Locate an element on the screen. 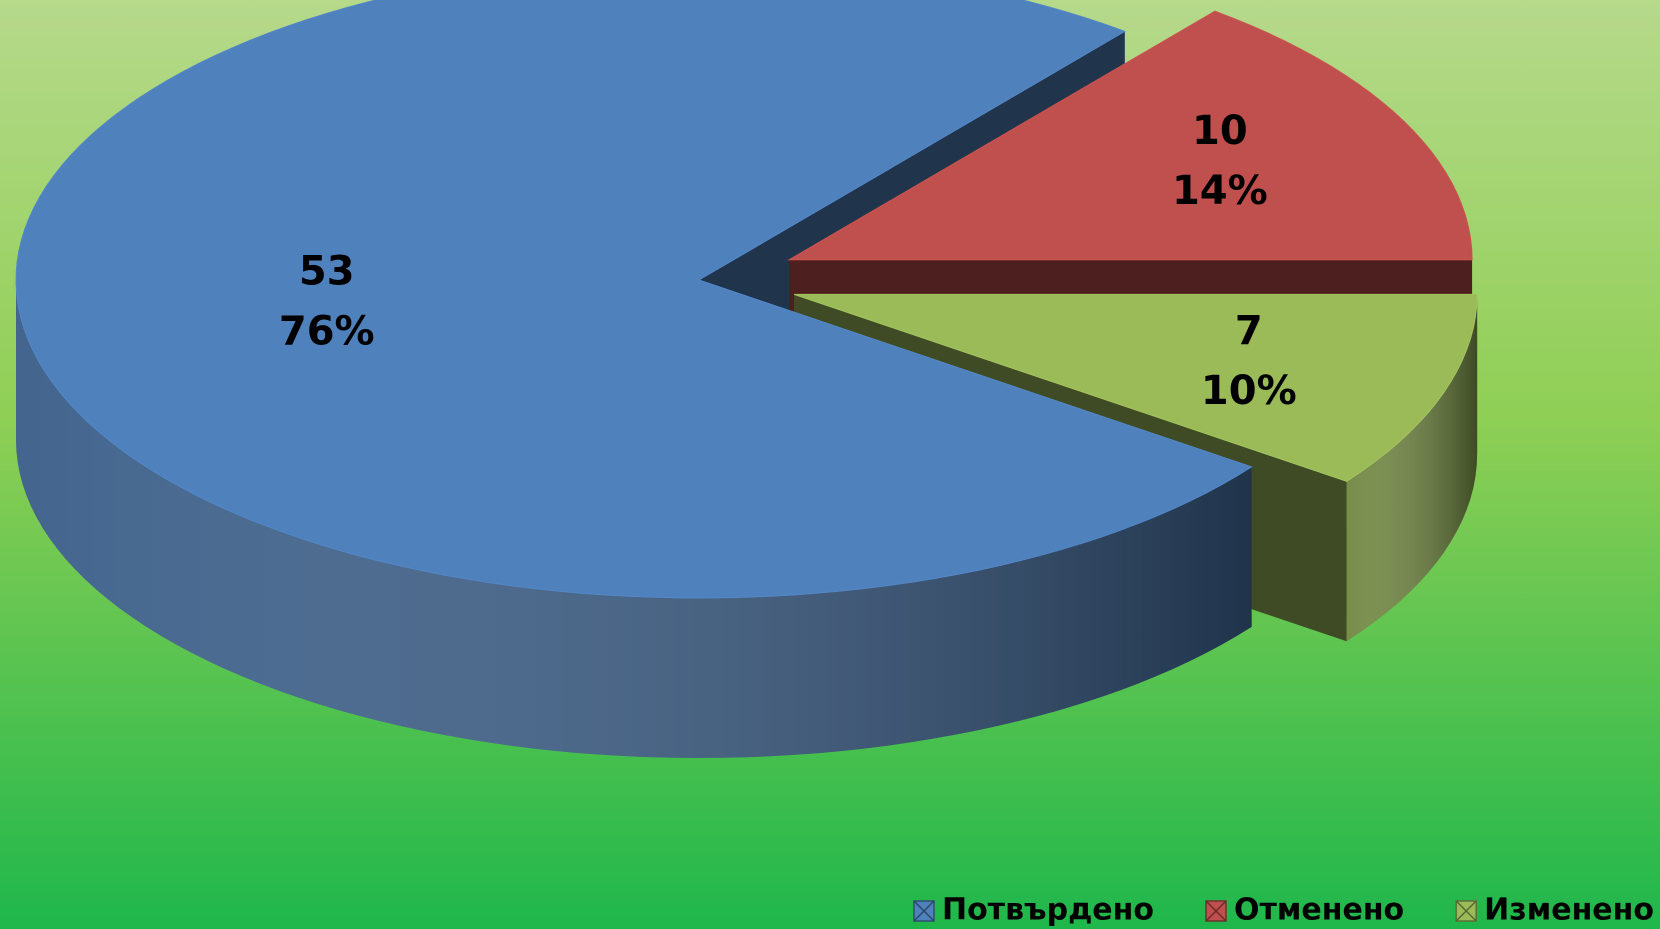 This screenshot has width=1660, height=929. data-label: 10 is located at coordinates (1220, 131).